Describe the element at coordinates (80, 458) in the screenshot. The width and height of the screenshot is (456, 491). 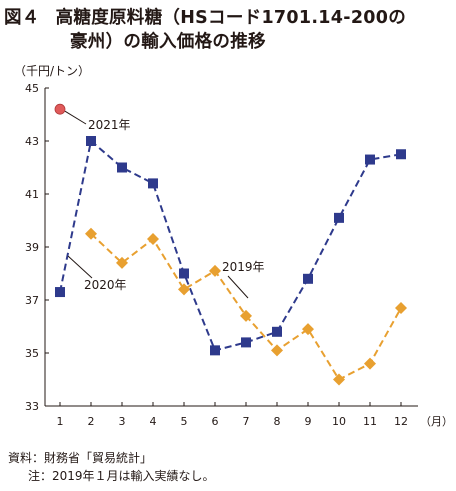
I see `source-note: 資料：財務省「貿易統計」` at that location.